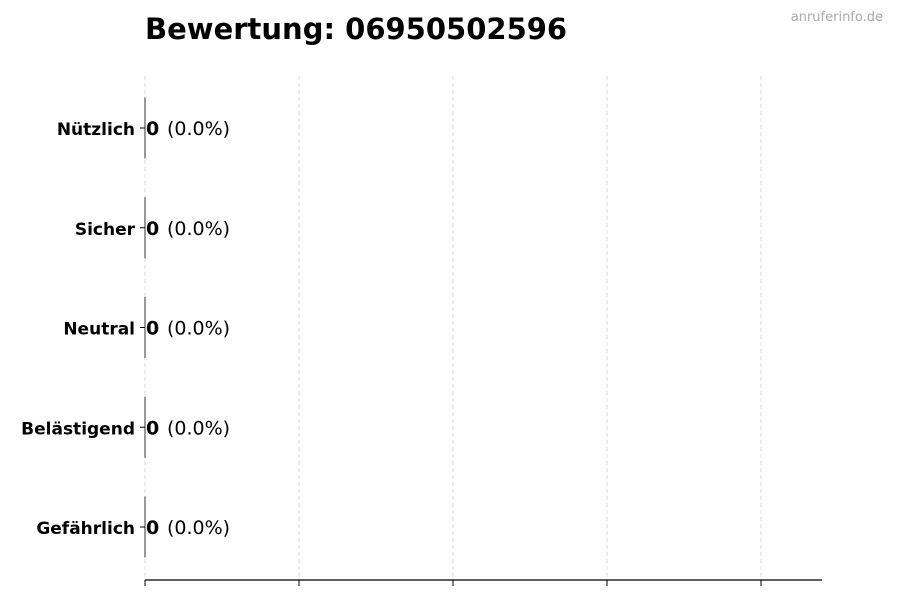  I want to click on category-label: Gefährlich, so click(85, 529).